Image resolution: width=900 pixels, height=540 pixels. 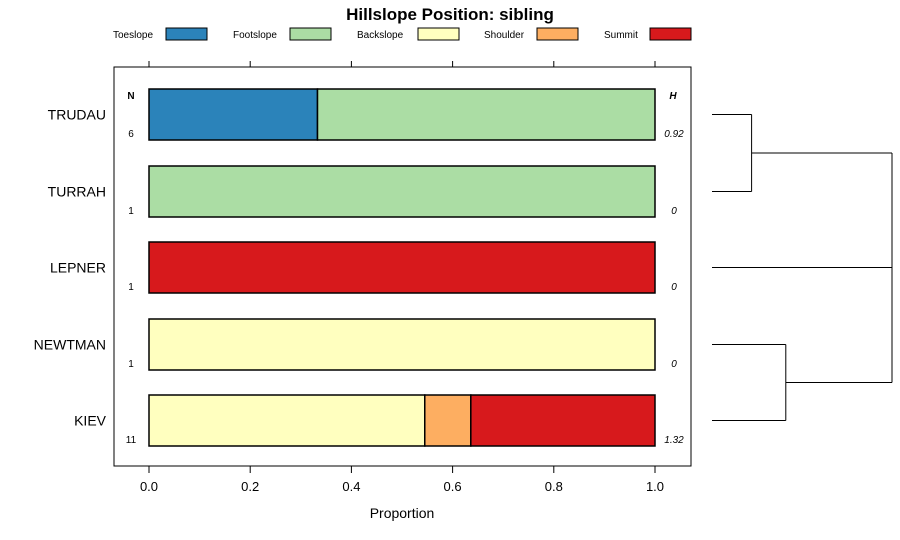 I want to click on h-value-kiev: 1.32, so click(x=674, y=440).